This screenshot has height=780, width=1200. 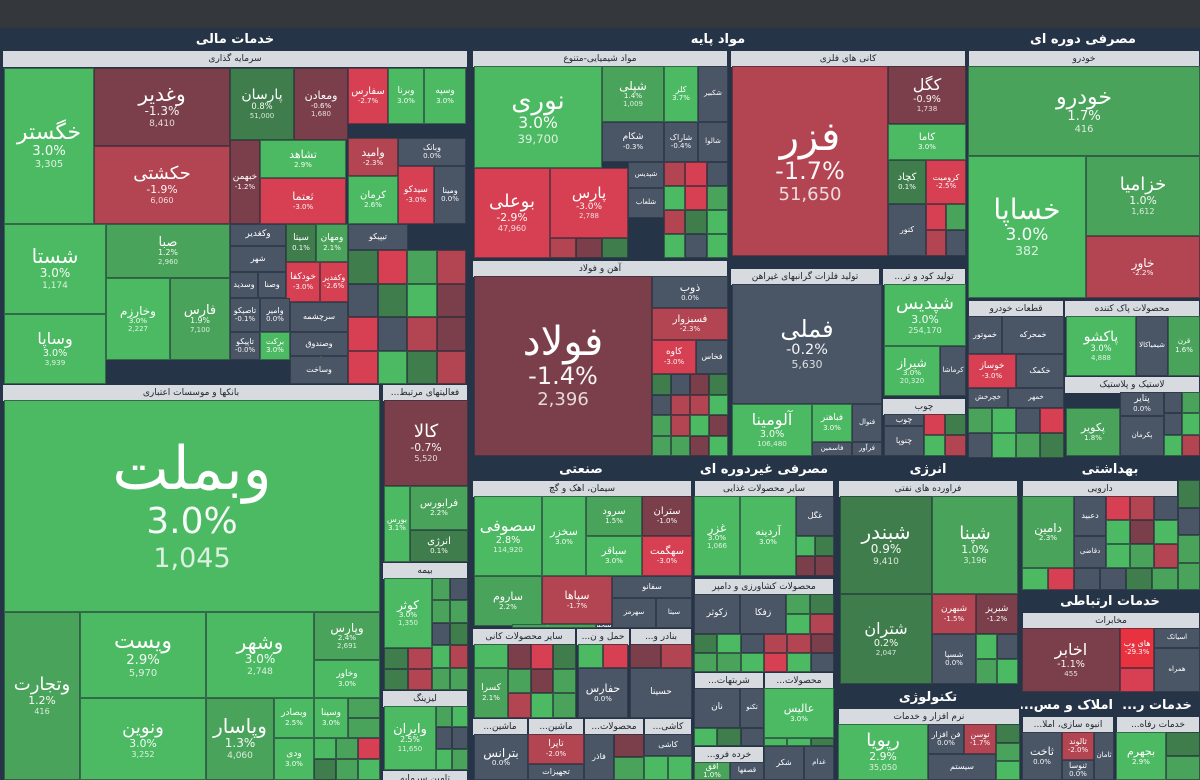 I want to click on stock-tile: سرچشمه, so click(x=319, y=317).